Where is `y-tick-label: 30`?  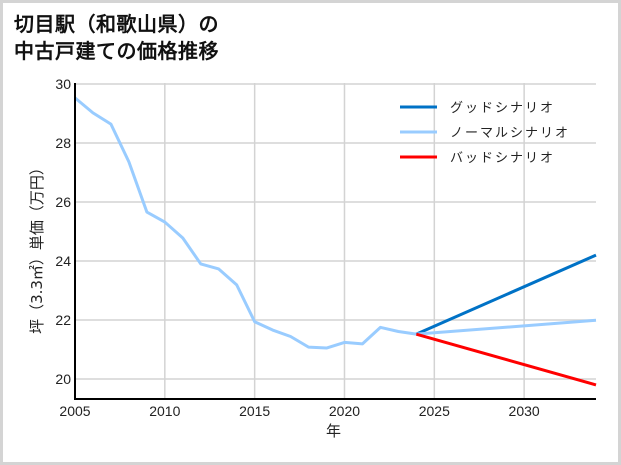 y-tick-label: 30 is located at coordinates (63, 84).